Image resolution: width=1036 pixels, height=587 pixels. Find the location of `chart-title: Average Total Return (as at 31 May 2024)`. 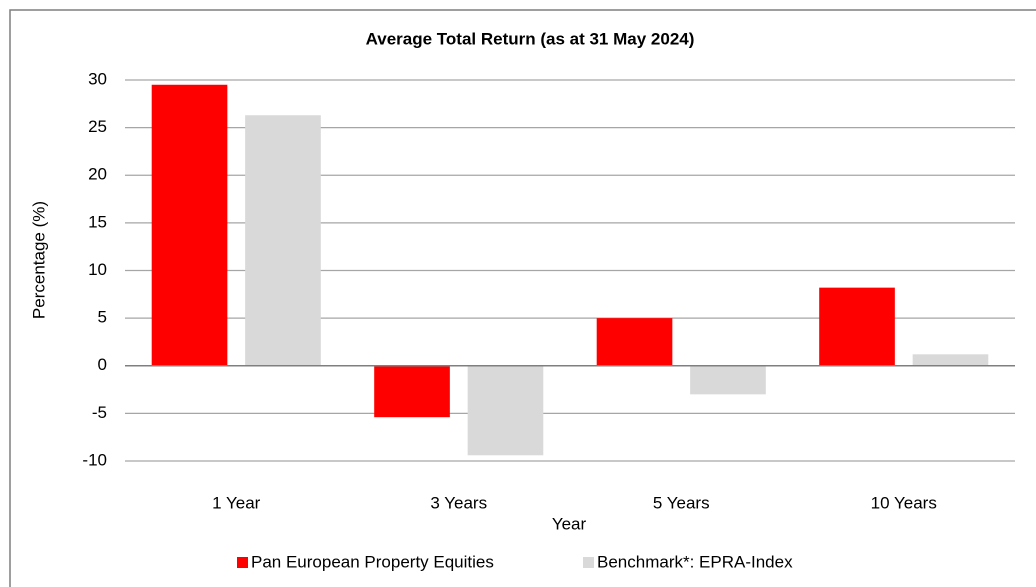

chart-title: Average Total Return (as at 31 May 2024) is located at coordinates (530, 38).